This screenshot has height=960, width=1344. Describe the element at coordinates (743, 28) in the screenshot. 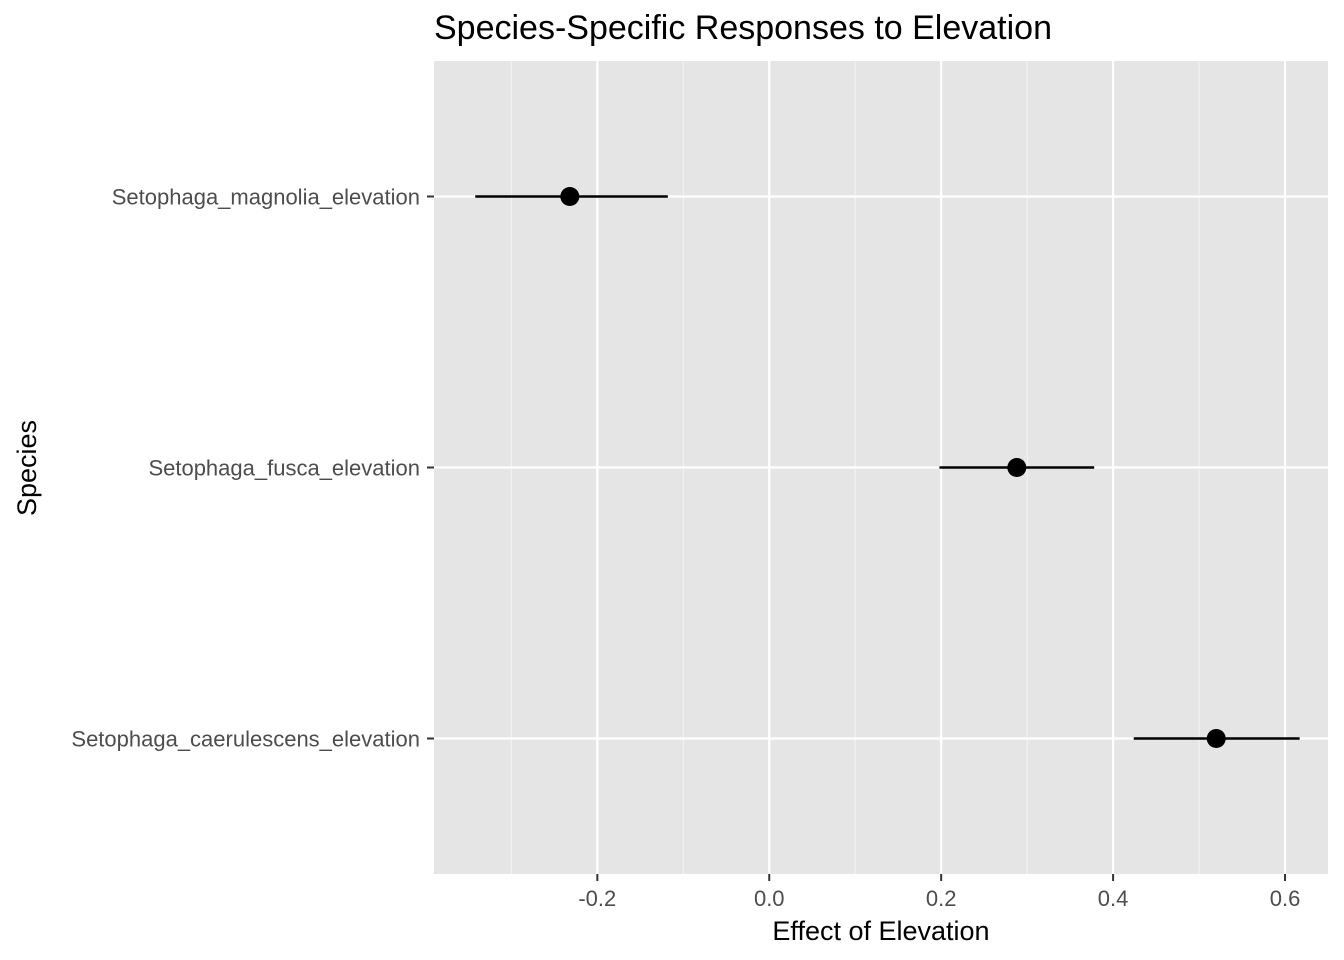

I see `chart-title: Species-Specific Responses to Elevation` at that location.